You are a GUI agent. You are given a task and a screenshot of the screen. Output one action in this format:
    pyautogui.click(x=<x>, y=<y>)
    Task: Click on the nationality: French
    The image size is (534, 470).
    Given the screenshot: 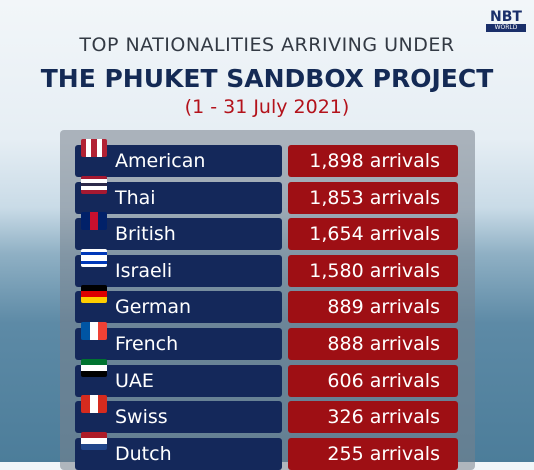 What is the action you would take?
    pyautogui.click(x=178, y=344)
    